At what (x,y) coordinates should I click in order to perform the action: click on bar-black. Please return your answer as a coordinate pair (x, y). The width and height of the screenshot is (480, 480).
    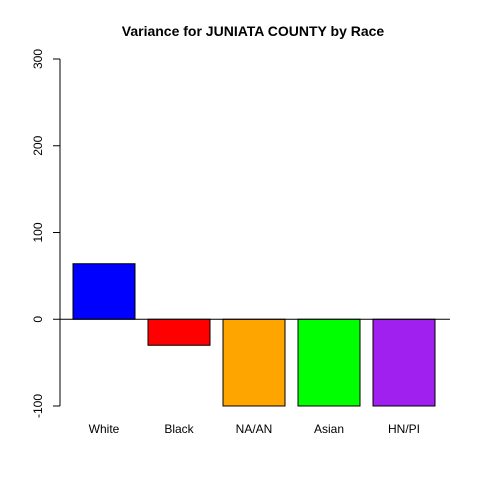
    Looking at the image, I should click on (179, 332).